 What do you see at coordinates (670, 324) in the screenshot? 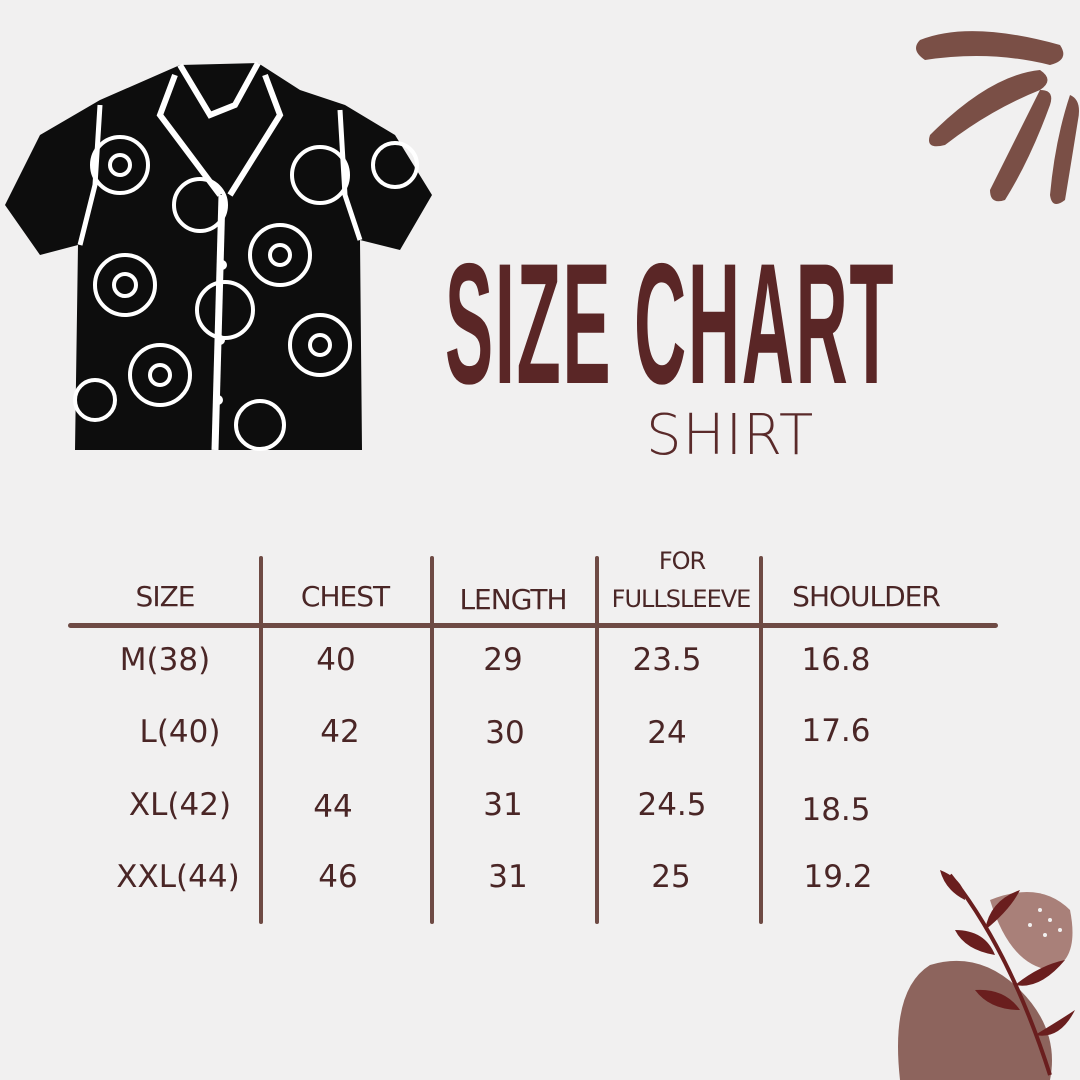
I see `page-title: SIZE CHART` at bounding box center [670, 324].